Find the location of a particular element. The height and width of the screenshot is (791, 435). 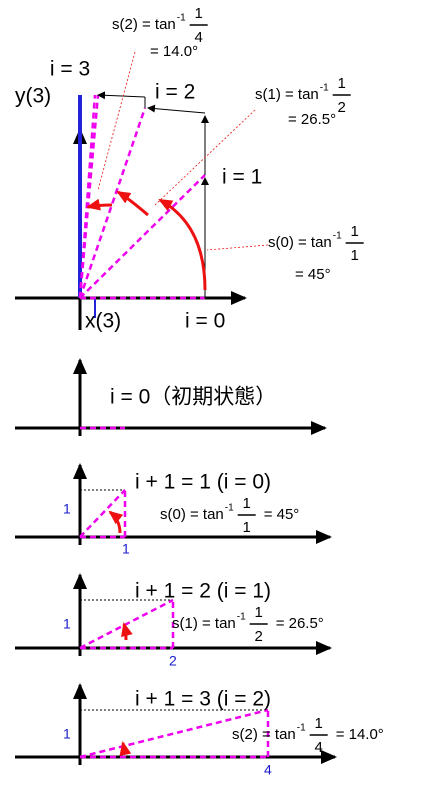

label: i = 3 is located at coordinates (70, 69).